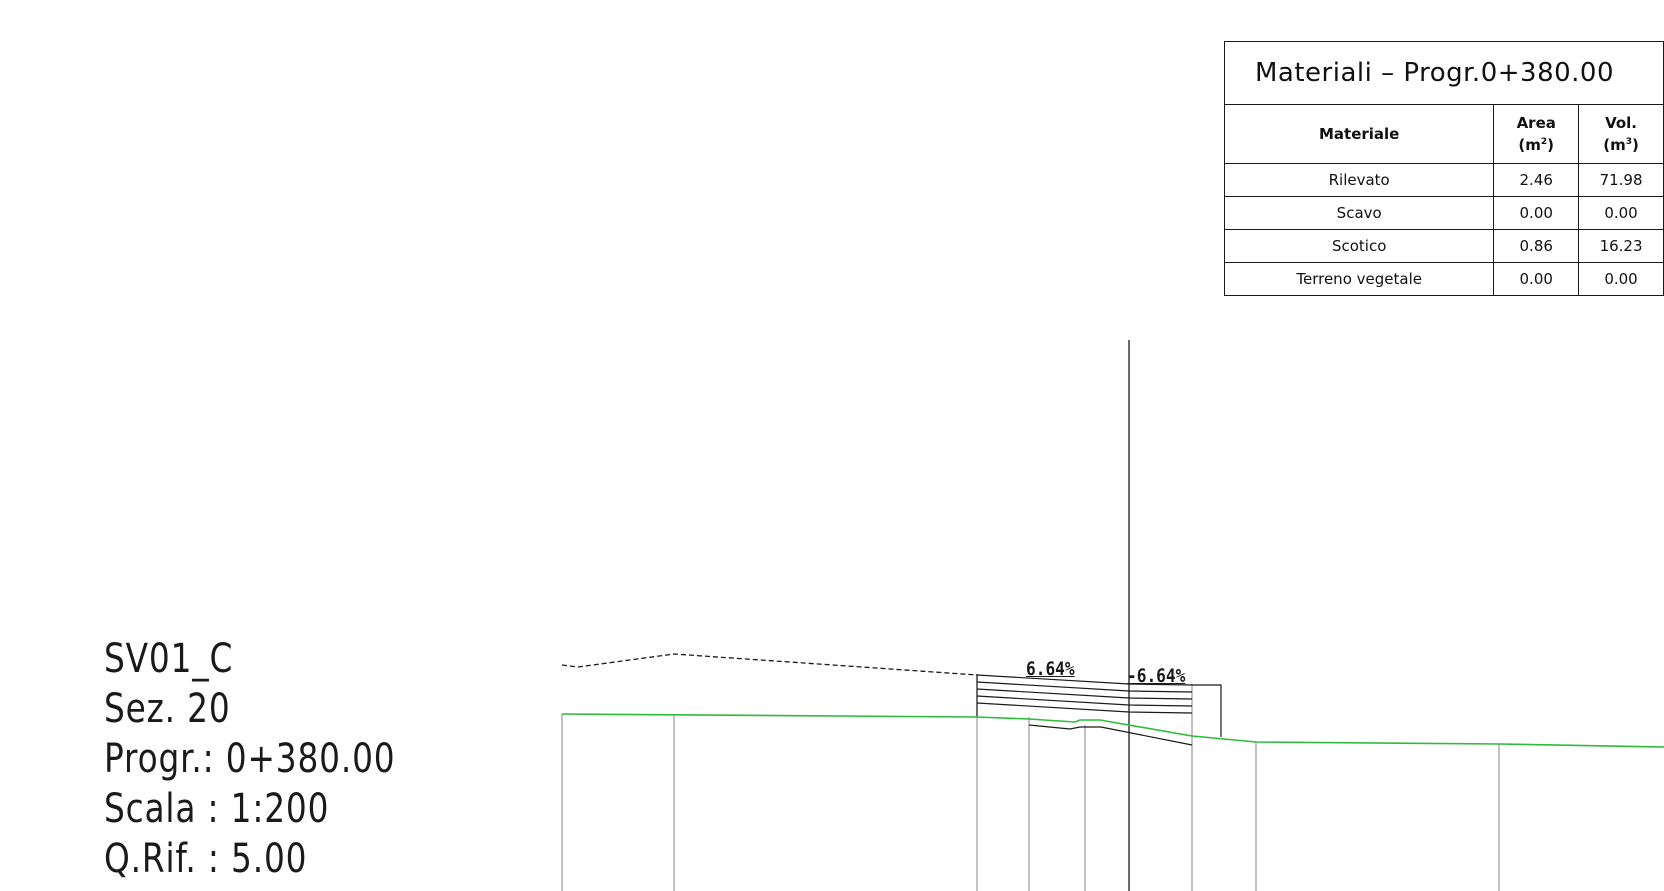  I want to click on shoulder-edge, so click(1207, 710).